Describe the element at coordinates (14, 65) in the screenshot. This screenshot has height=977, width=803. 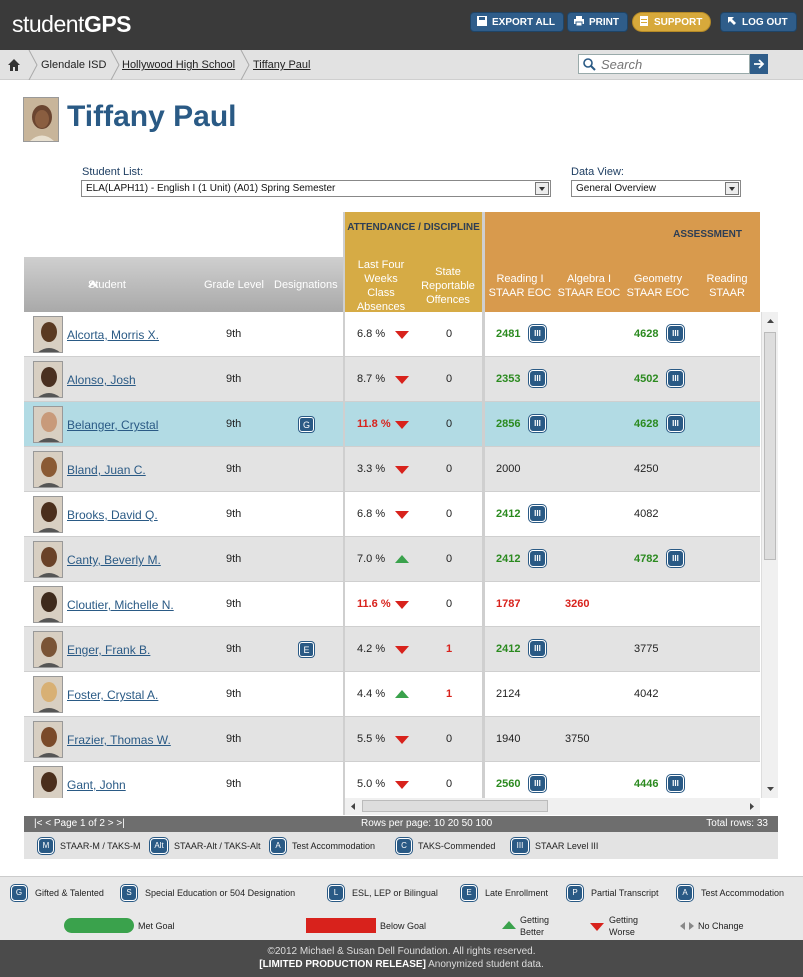
I see `home-button` at that location.